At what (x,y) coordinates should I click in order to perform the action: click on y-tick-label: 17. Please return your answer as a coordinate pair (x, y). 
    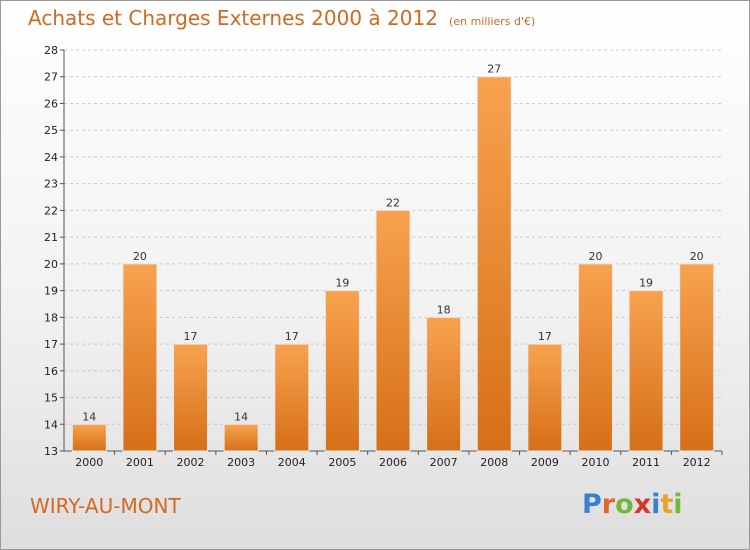
    Looking at the image, I should click on (51, 344).